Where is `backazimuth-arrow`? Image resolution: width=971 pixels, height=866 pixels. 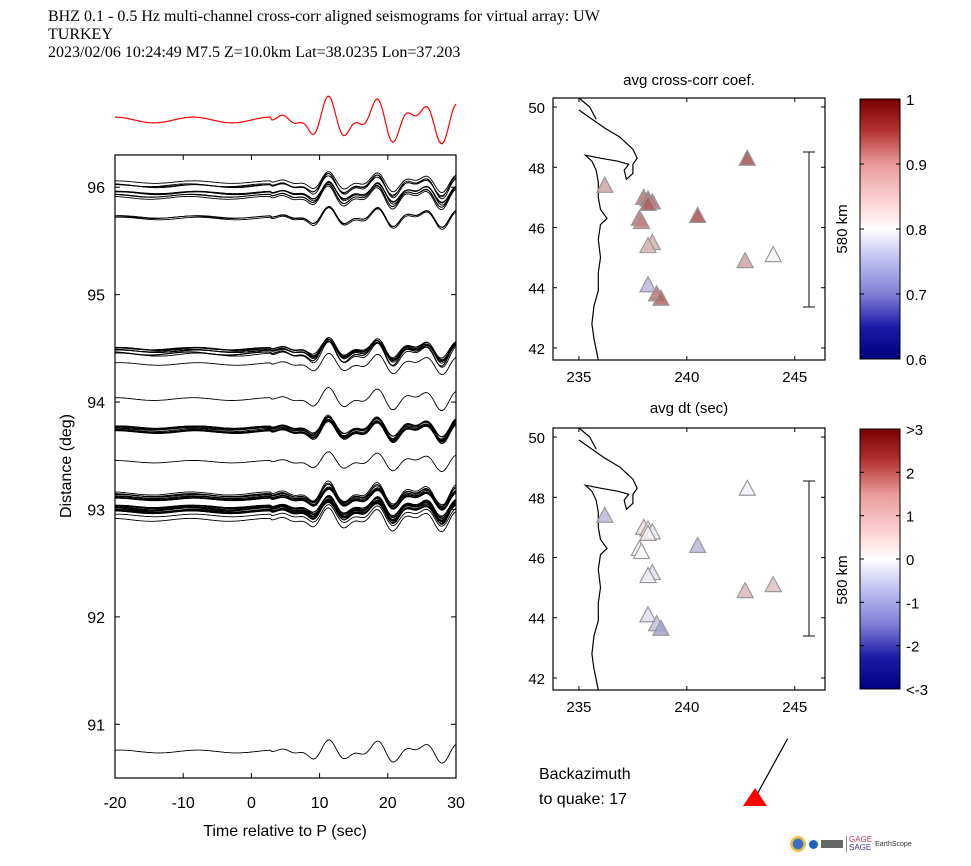
backazimuth-arrow is located at coordinates (771, 768).